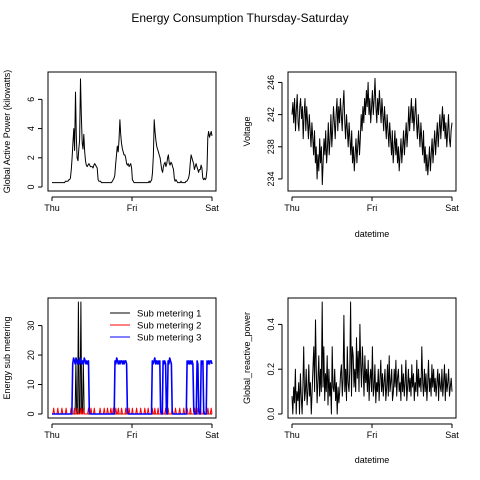 The height and width of the screenshot is (480, 480). I want to click on legend-label: Sub metering 3, so click(169, 338).